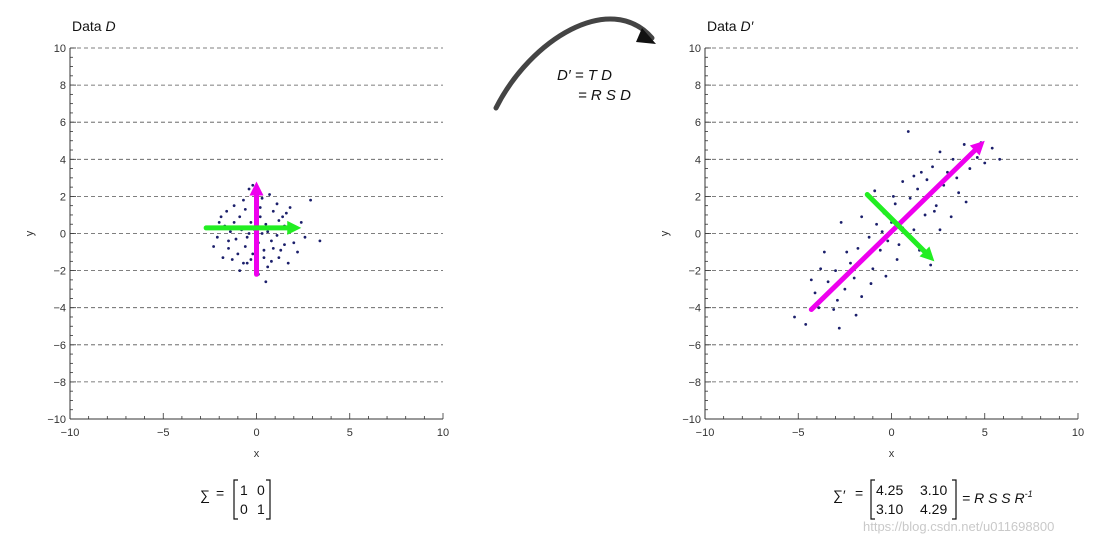  I want to click on right-y-tick-label: −8, so click(694, 383).